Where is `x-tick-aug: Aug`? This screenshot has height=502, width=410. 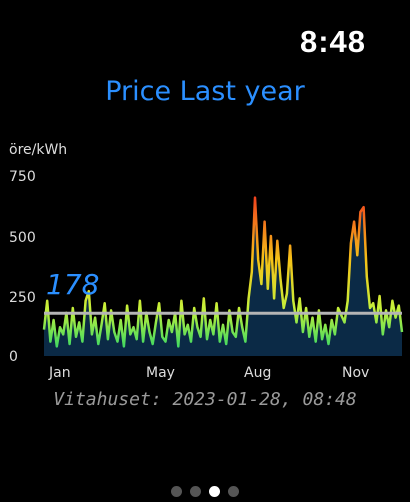 x-tick-aug: Aug is located at coordinates (258, 373).